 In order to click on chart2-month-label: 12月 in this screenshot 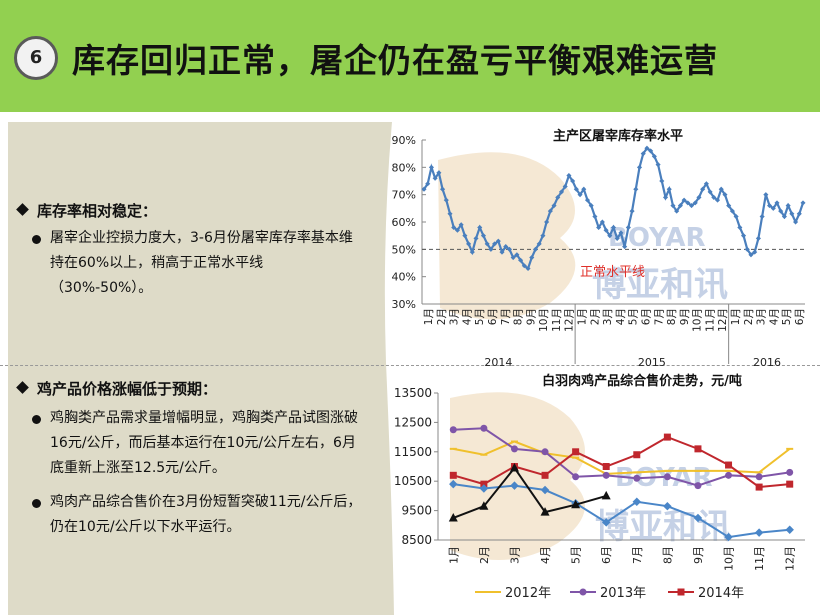, I will do `click(790, 558)`.